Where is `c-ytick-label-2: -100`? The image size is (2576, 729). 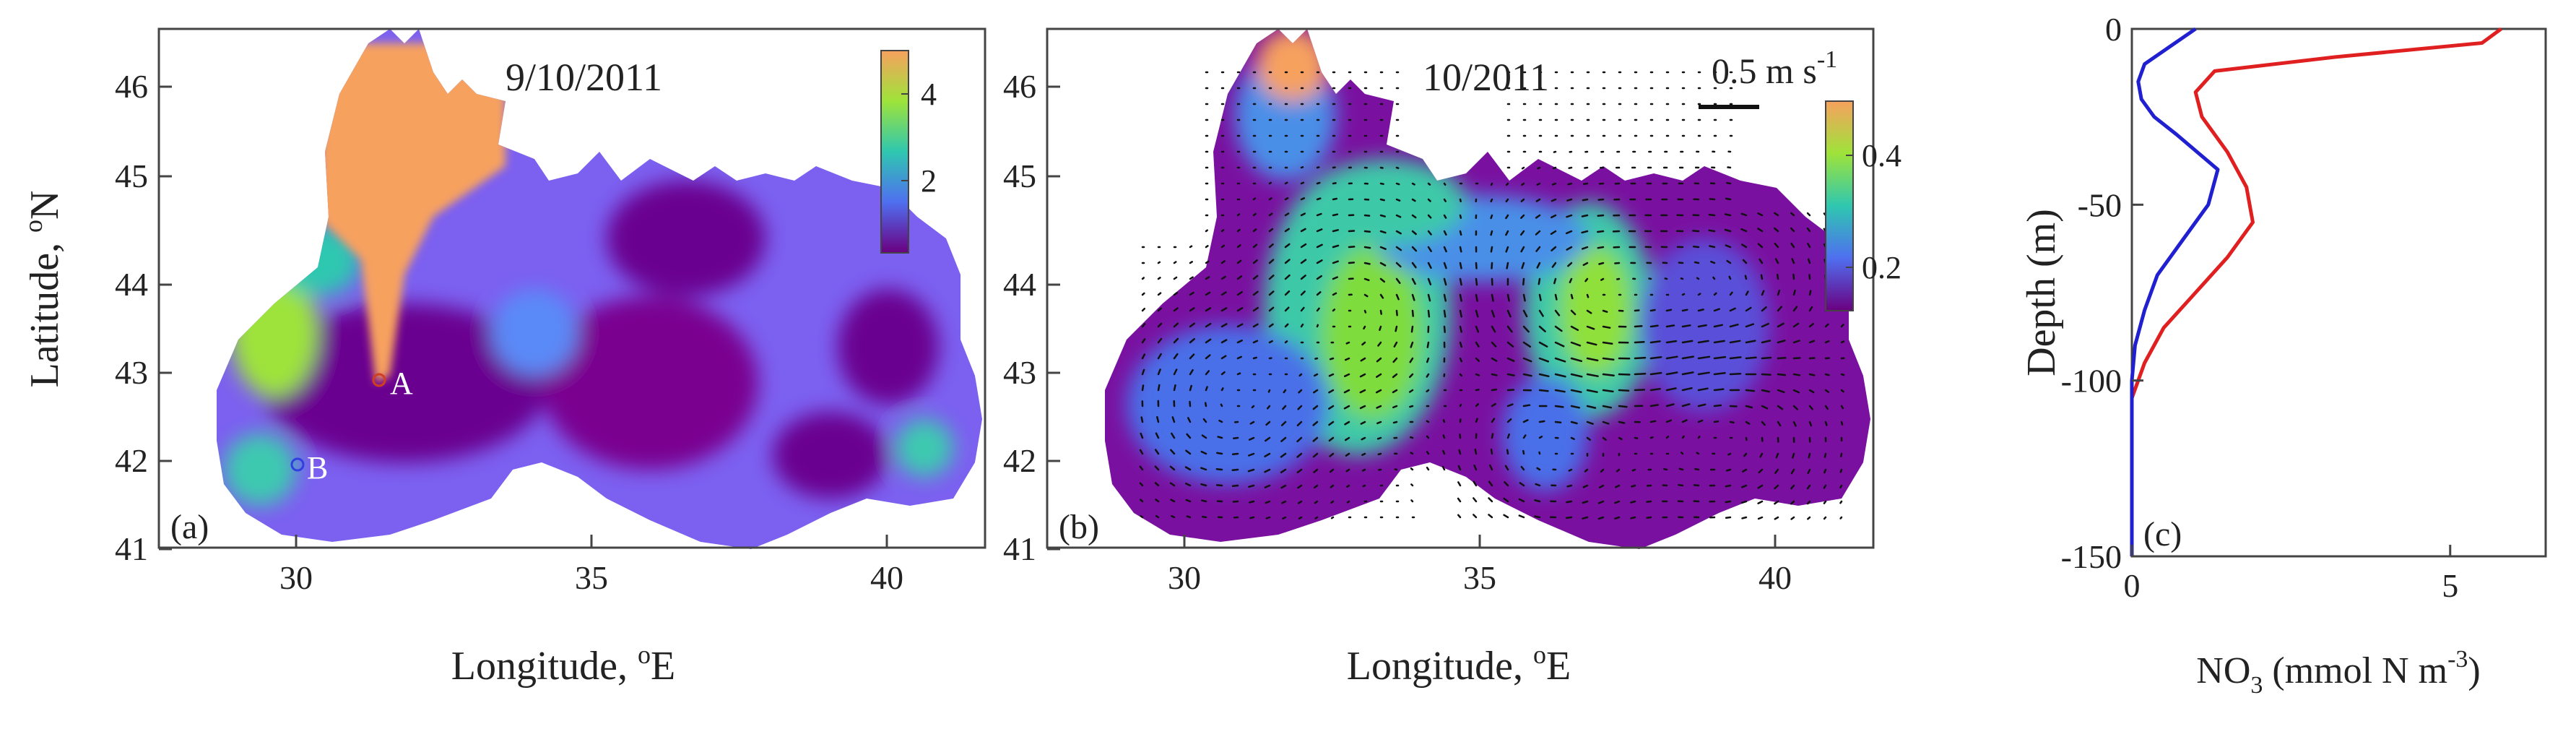
c-ytick-label-2: -100 is located at coordinates (2091, 381).